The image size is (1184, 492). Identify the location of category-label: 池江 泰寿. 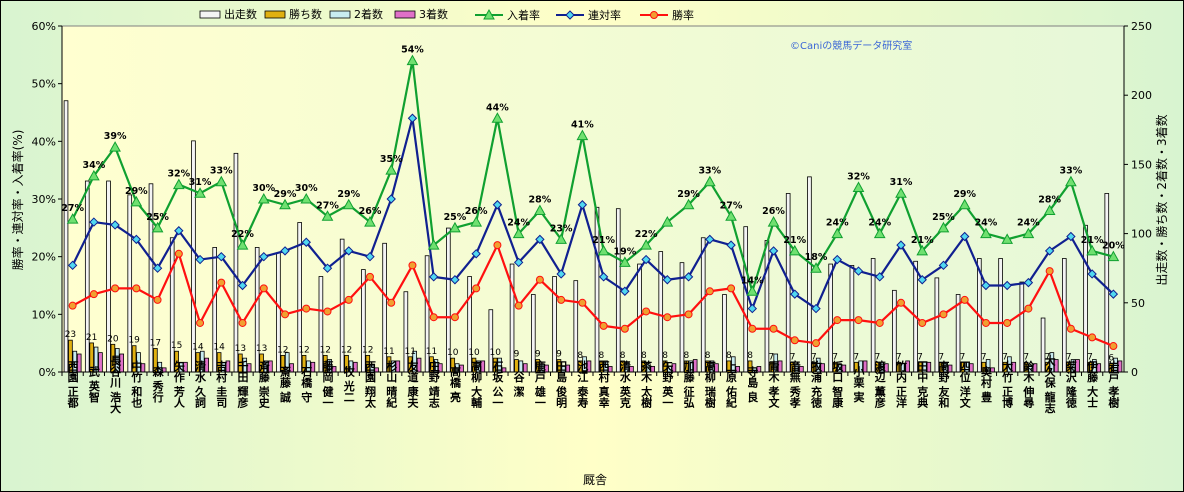
(583, 384).